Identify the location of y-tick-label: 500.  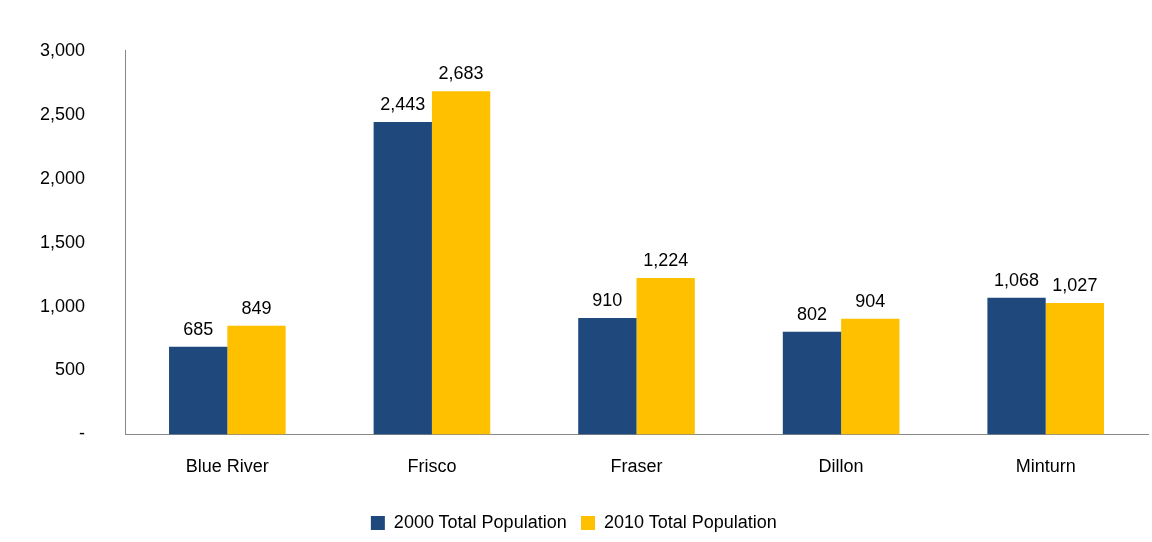
(70, 369).